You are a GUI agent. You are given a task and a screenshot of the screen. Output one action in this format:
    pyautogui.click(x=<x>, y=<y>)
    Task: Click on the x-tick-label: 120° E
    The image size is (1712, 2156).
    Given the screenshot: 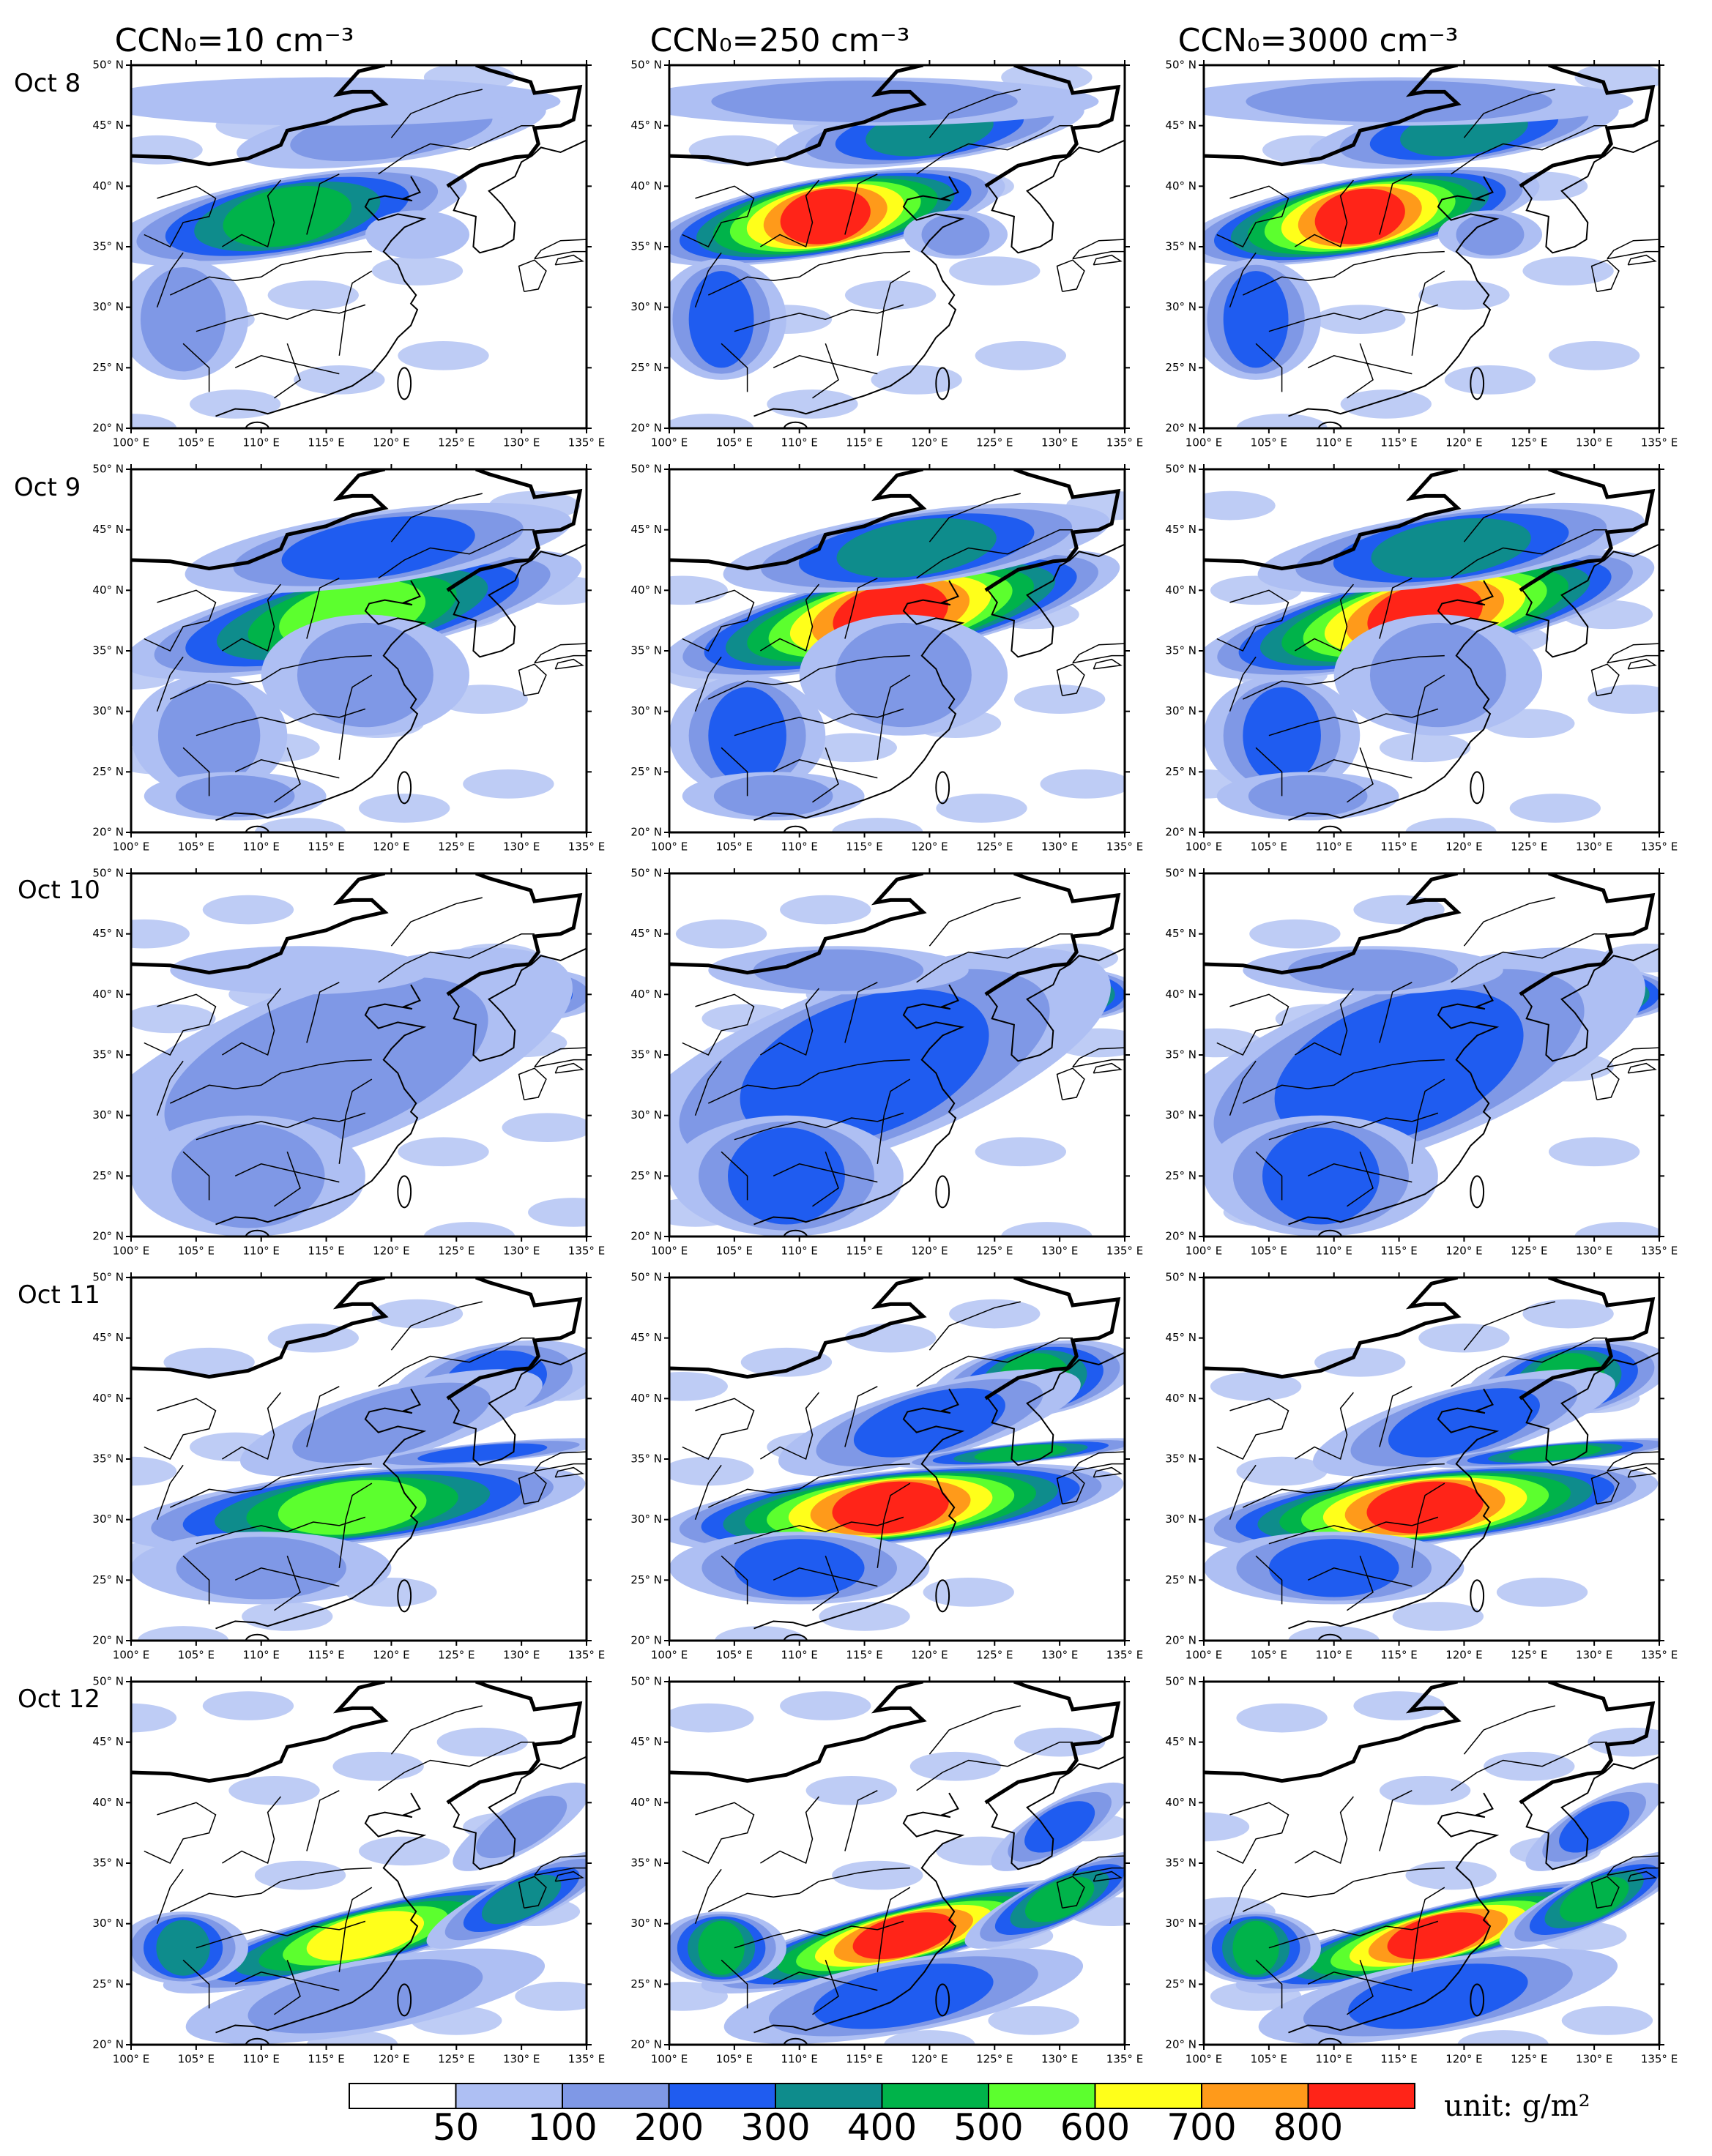 What is the action you would take?
    pyautogui.click(x=391, y=1655)
    